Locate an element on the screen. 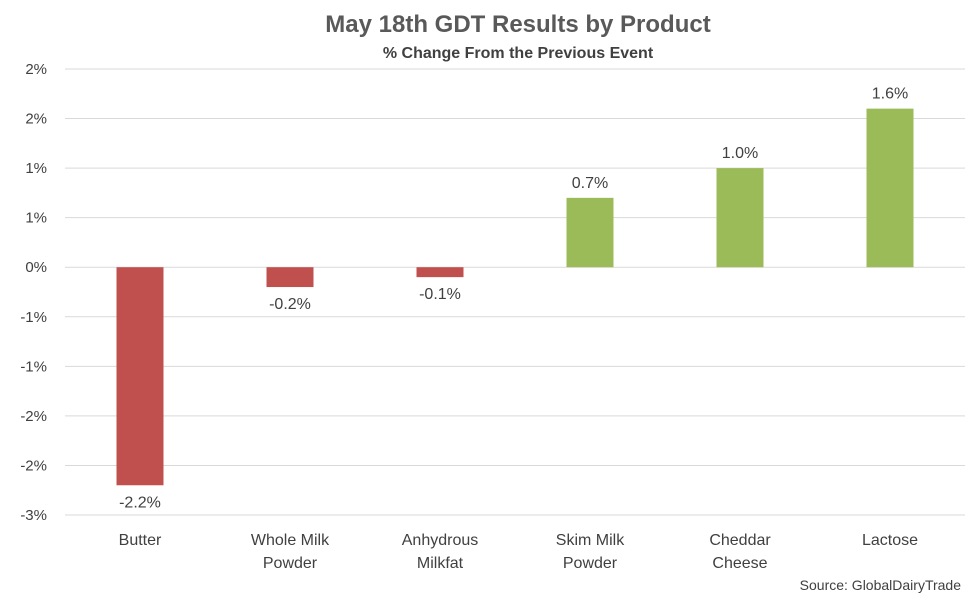 The width and height of the screenshot is (975, 601). category-label: Skim Milk is located at coordinates (590, 540).